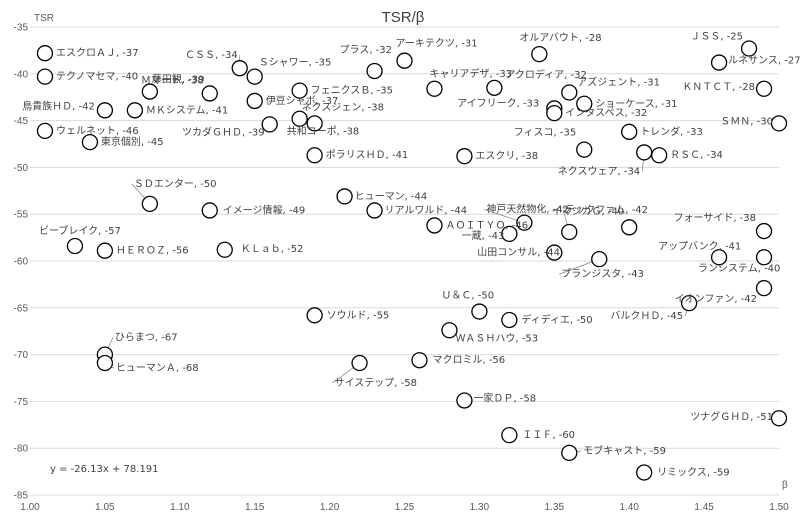  What do you see at coordinates (255, 507) in the screenshot?
I see `x-tick-label: 1.15` at bounding box center [255, 507].